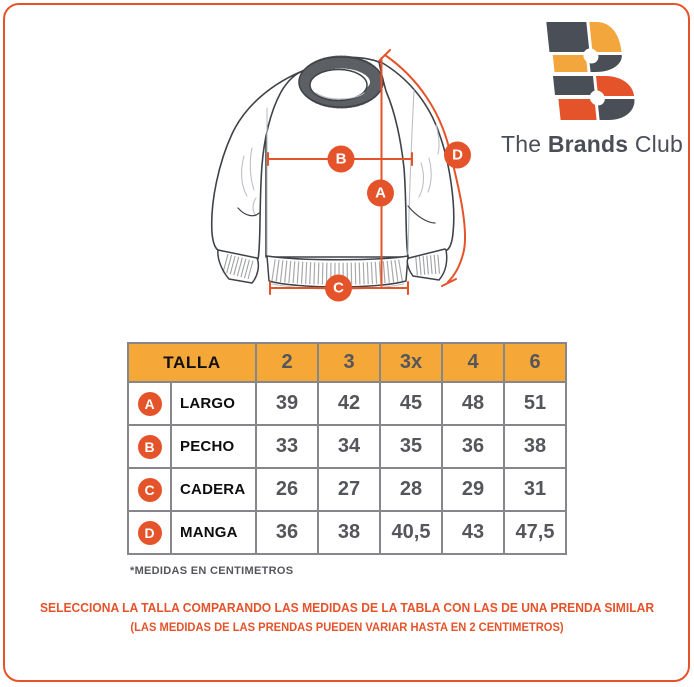 This screenshot has height=687, width=694. I want to click on header-cell-size-3: 3, so click(349, 362).